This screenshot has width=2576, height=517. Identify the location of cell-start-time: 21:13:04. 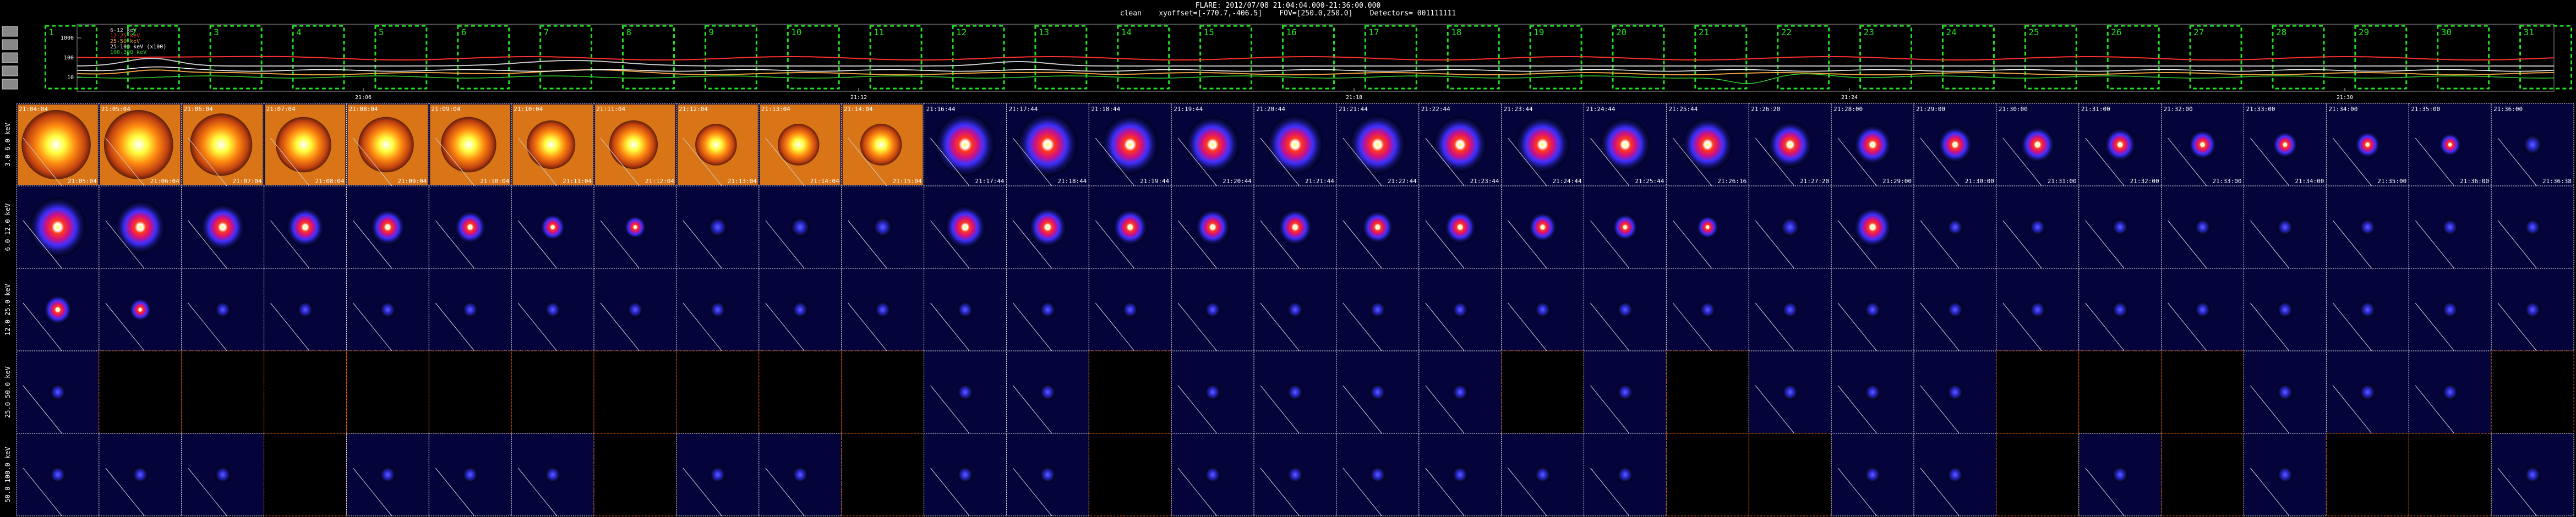
(776, 110).